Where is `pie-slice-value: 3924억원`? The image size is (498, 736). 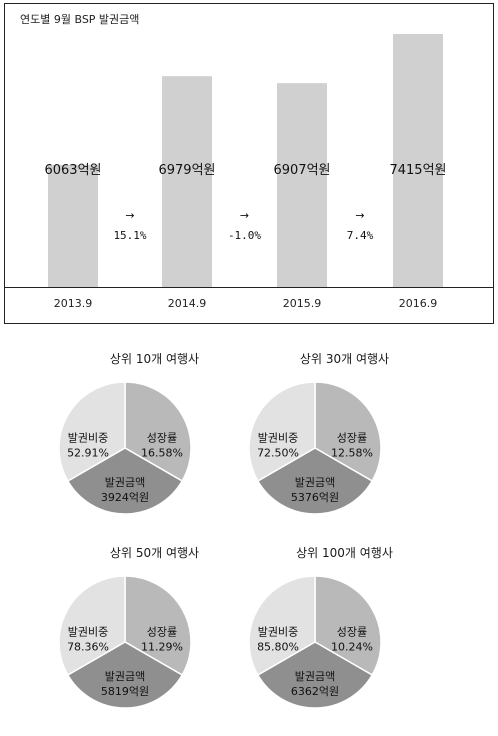 pie-slice-value: 3924억원 is located at coordinates (125, 497).